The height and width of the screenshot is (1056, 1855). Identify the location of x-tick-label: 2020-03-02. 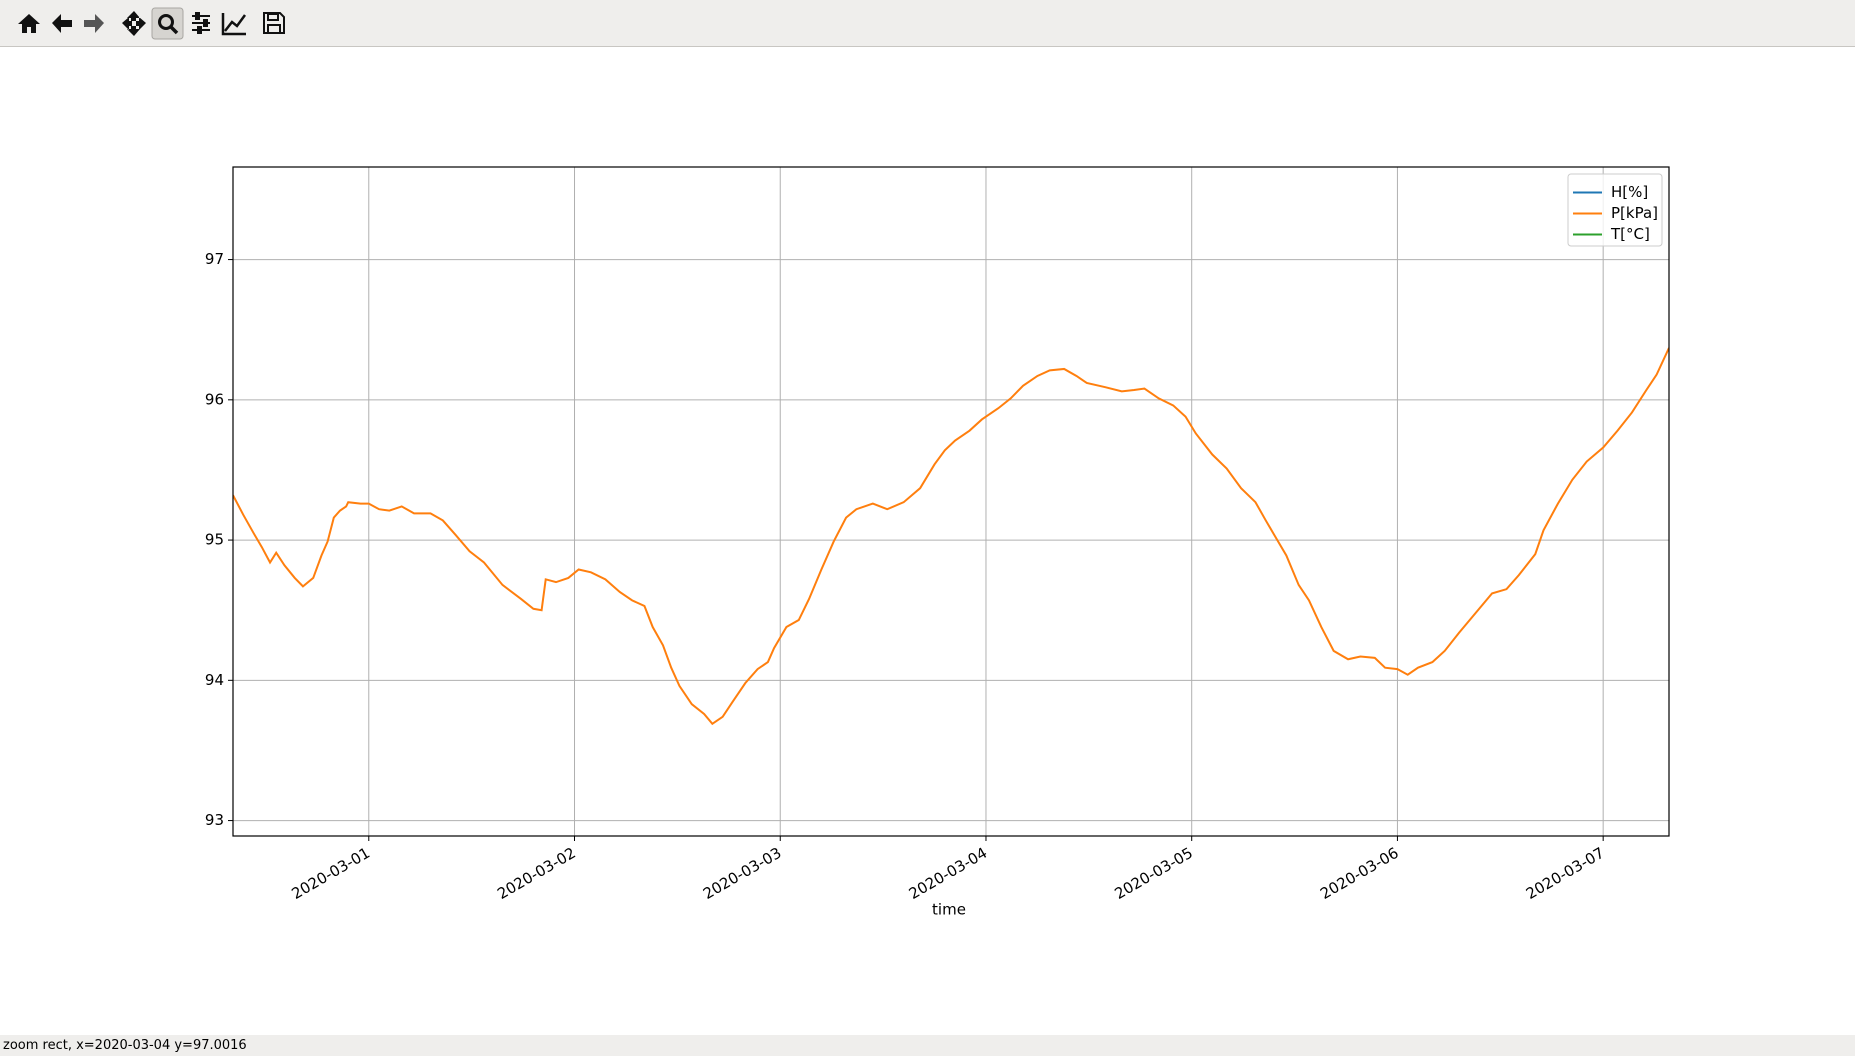
(536, 873).